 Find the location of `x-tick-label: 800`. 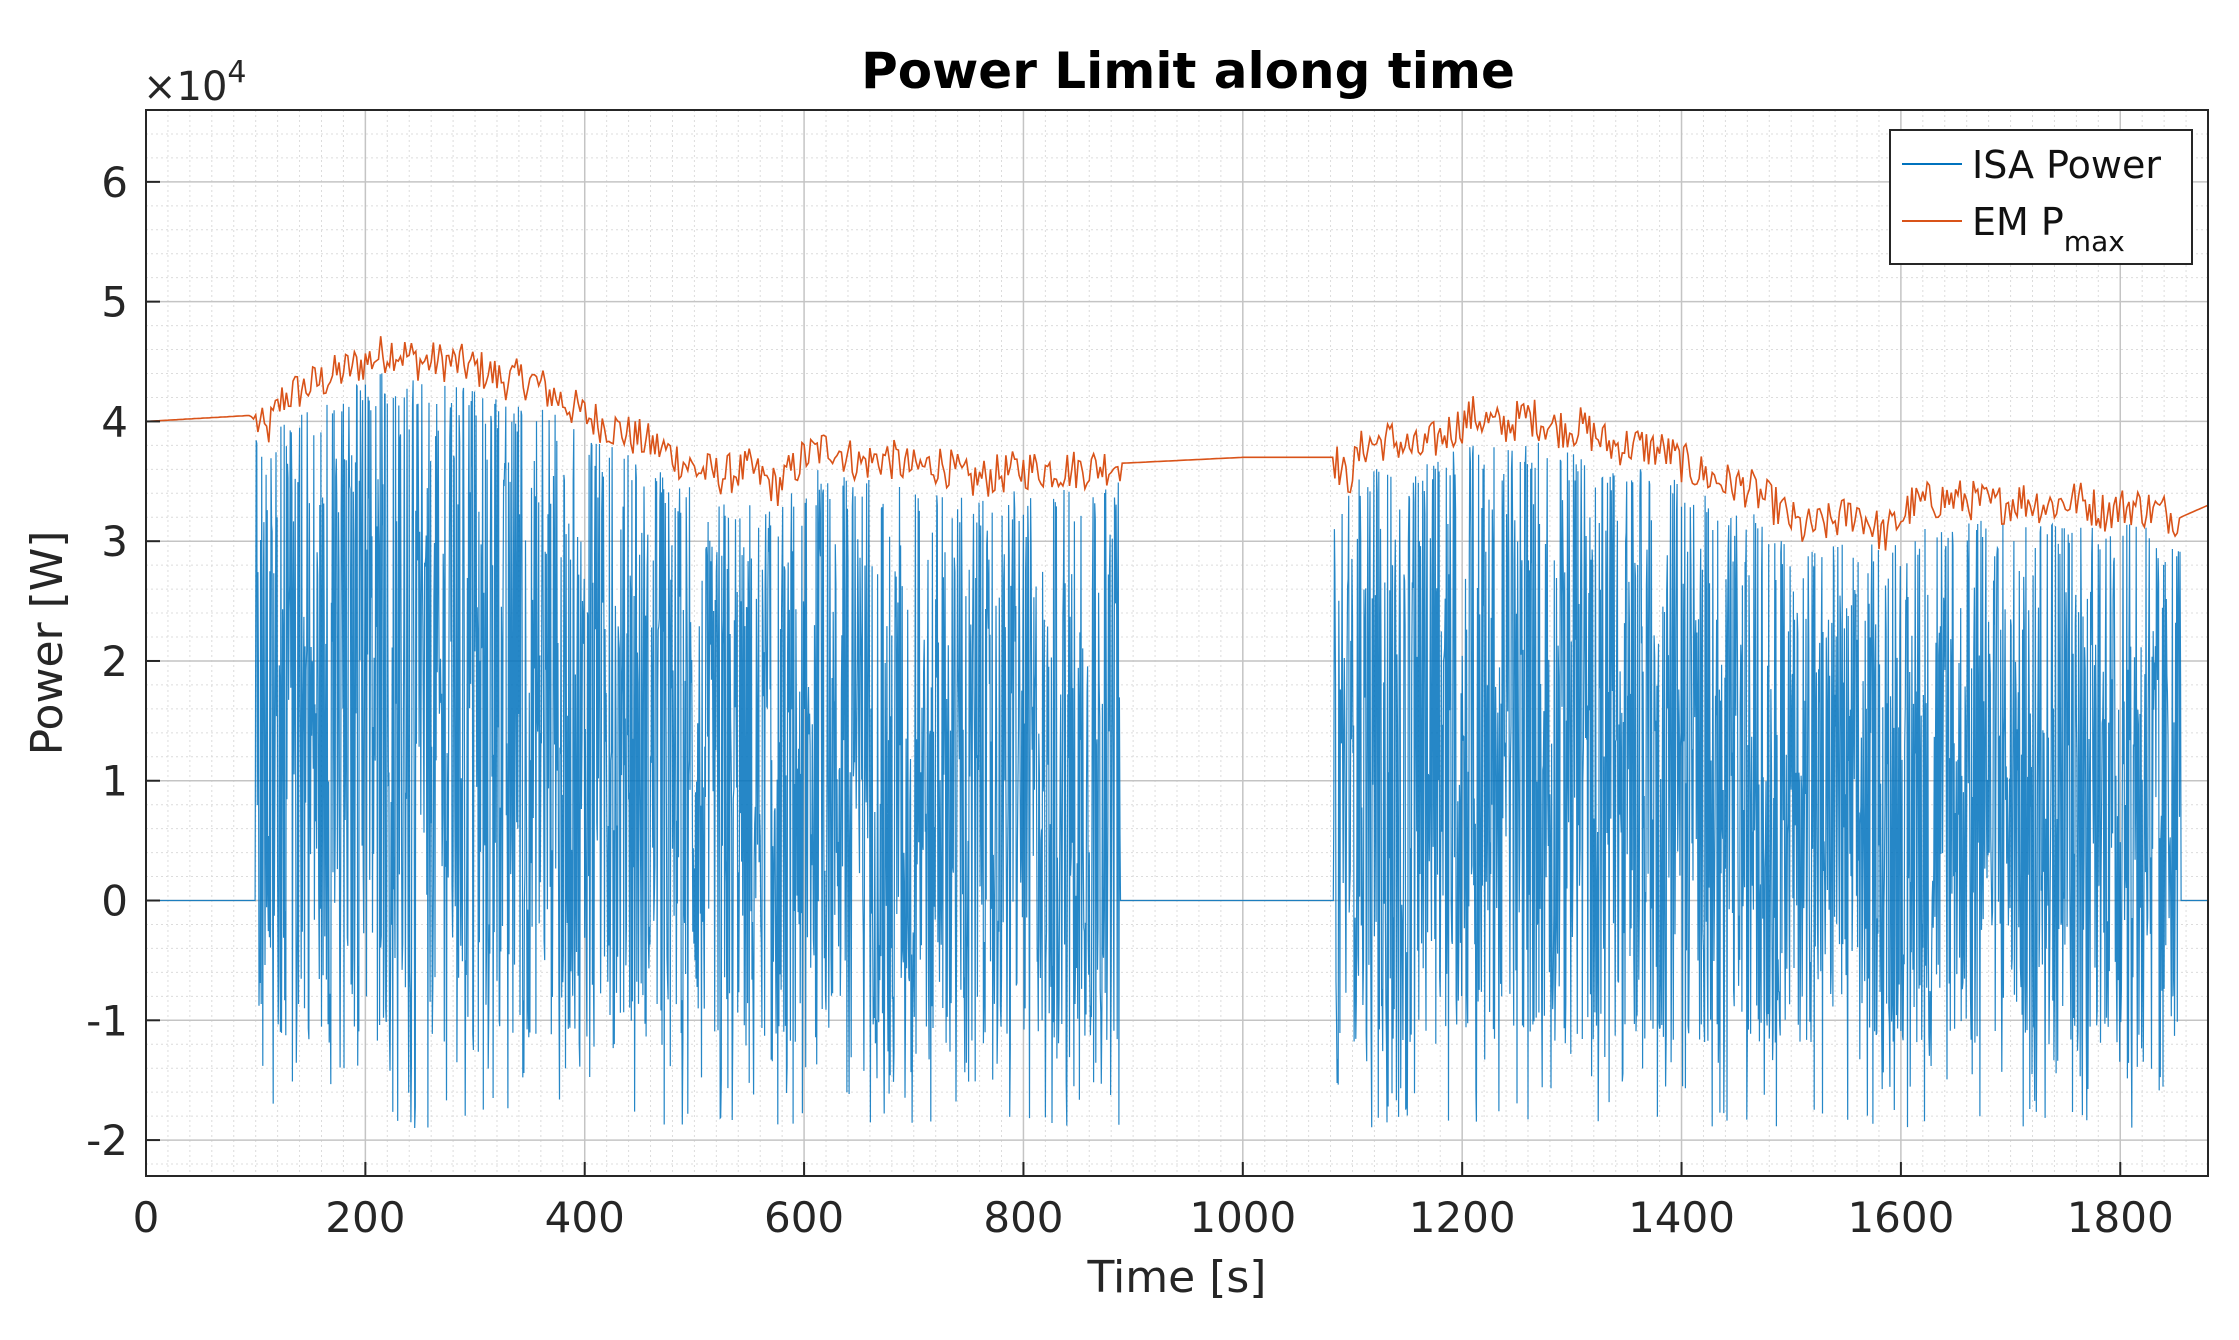

x-tick-label: 800 is located at coordinates (1023, 1217).